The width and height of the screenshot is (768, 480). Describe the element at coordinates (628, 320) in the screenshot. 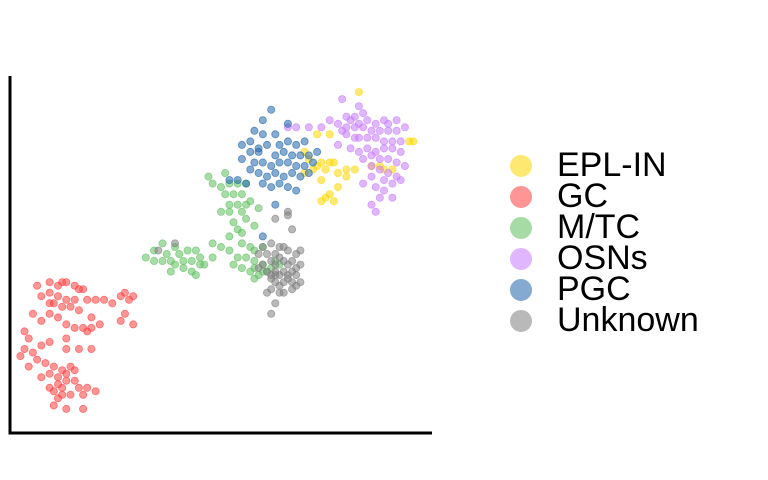

I see `legend-label-unknown: Unknown` at that location.